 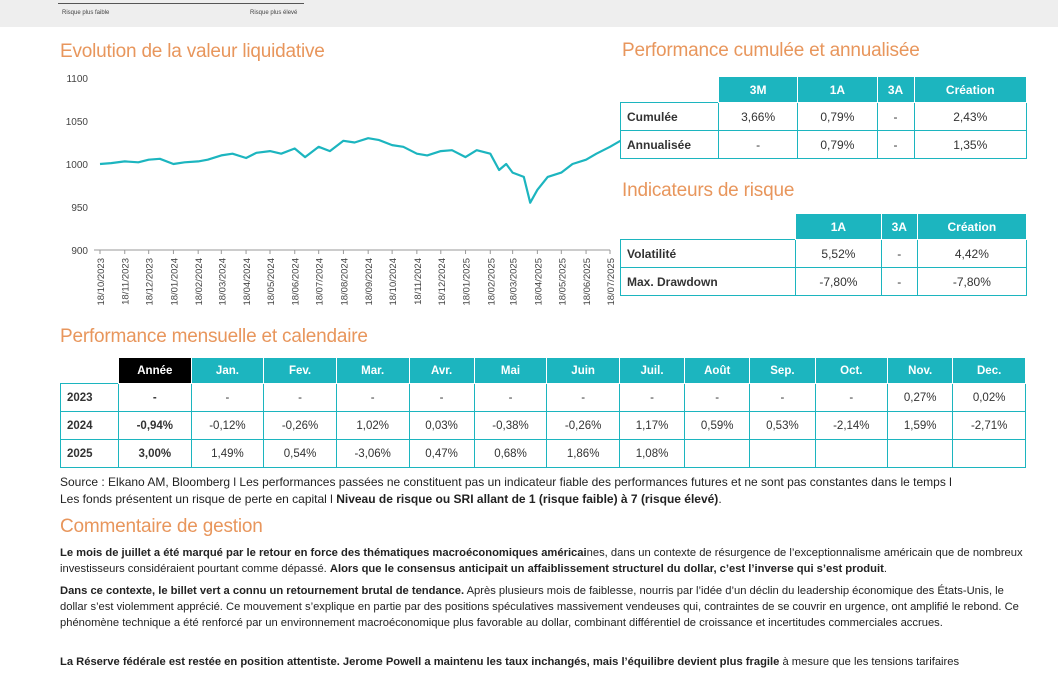 I want to click on x-tick-label: 18/03/2025, so click(x=514, y=282).